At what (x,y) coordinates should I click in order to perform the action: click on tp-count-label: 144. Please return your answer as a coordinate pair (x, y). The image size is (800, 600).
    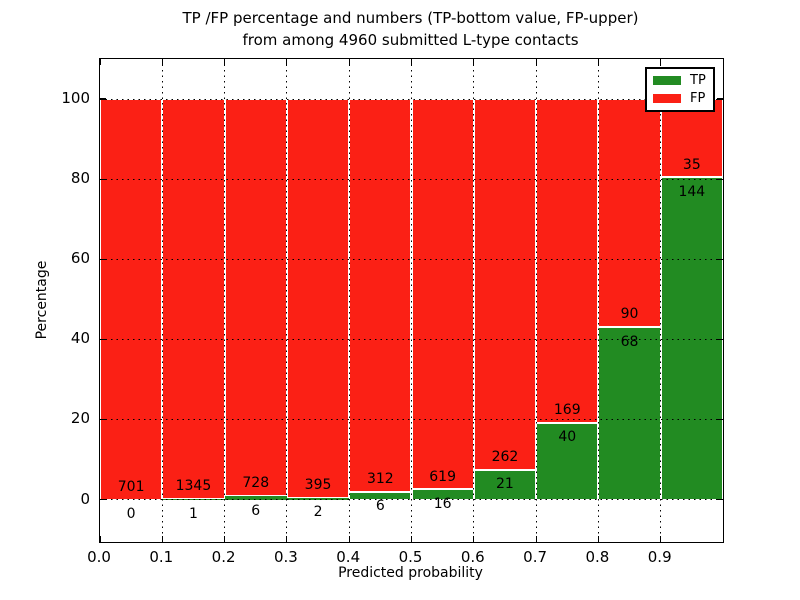
    Looking at the image, I should click on (692, 191).